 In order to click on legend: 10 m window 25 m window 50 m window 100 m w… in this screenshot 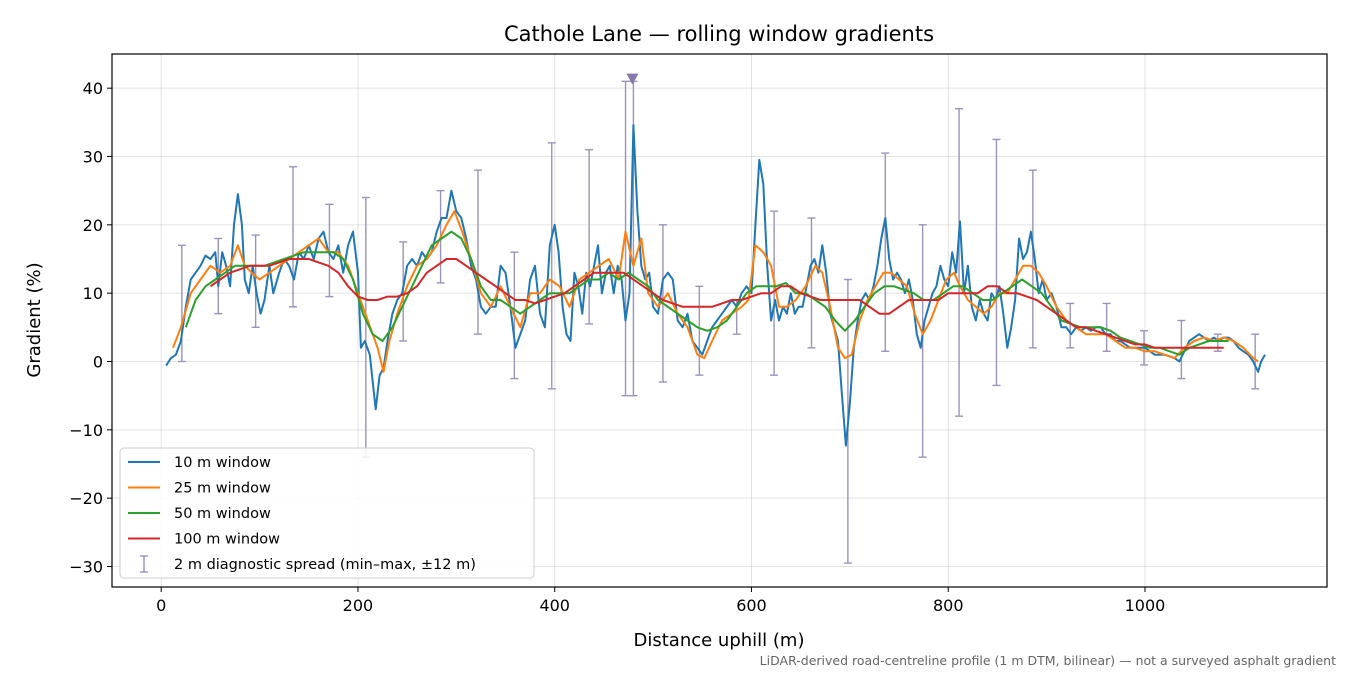, I will do `click(327, 513)`.